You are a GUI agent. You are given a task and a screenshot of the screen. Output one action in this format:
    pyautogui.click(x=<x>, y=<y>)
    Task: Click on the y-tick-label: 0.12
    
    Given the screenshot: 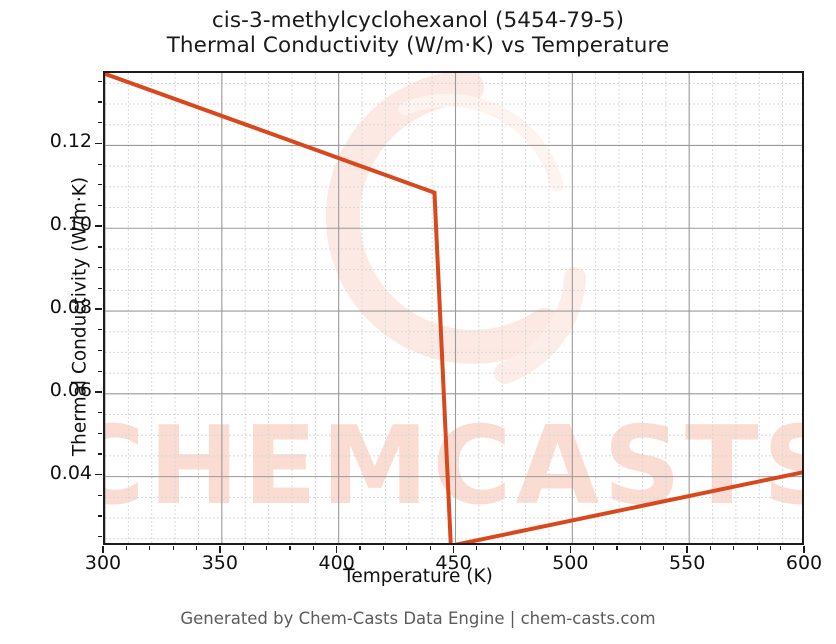 What is the action you would take?
    pyautogui.click(x=70, y=141)
    